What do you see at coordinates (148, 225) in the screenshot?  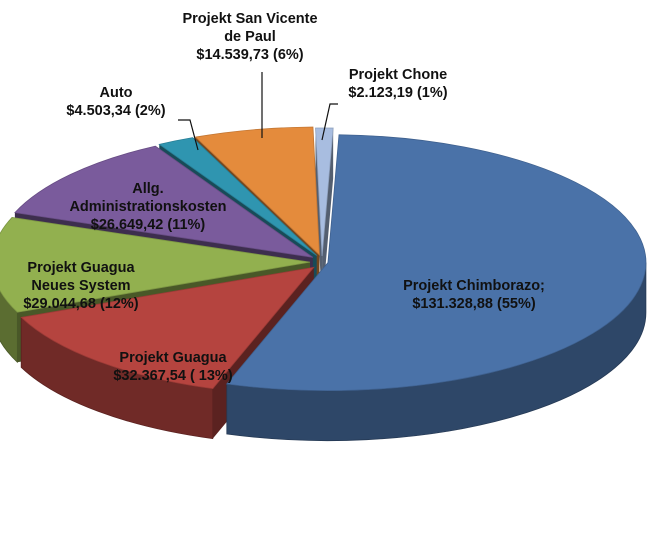 I see `data-label-line: $26.649,42 (11%)` at bounding box center [148, 225].